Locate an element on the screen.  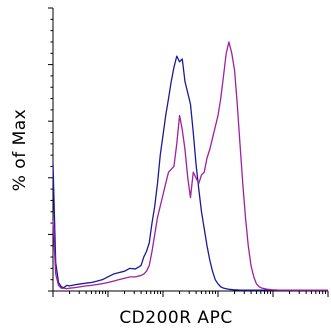
x-axis-ticks is located at coordinates (190, 294).